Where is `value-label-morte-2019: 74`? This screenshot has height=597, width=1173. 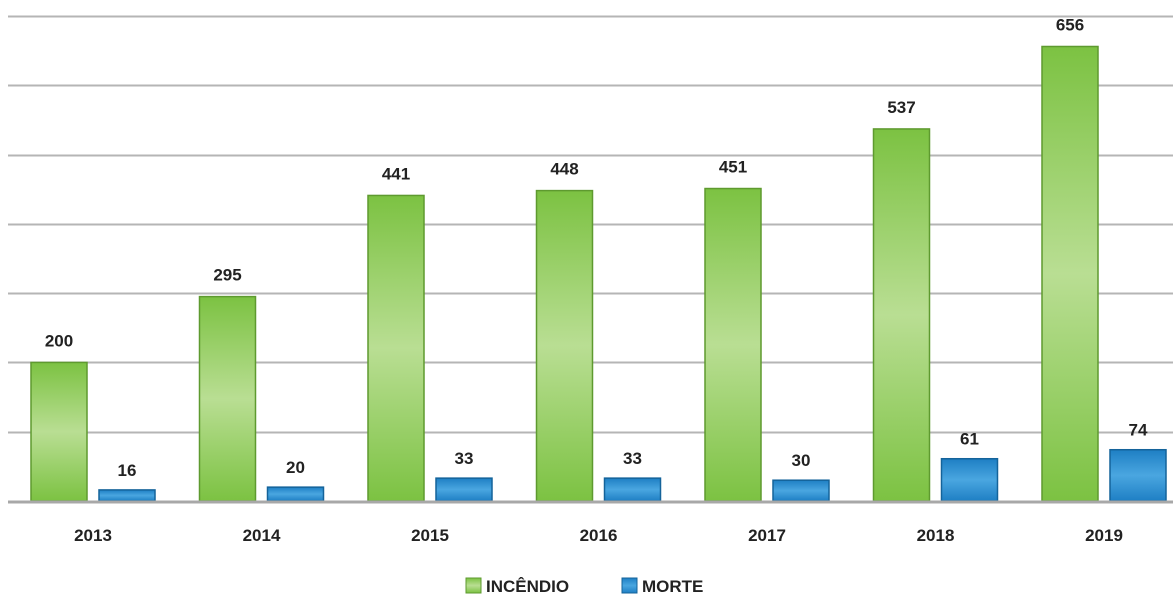
value-label-morte-2019: 74 is located at coordinates (1138, 430).